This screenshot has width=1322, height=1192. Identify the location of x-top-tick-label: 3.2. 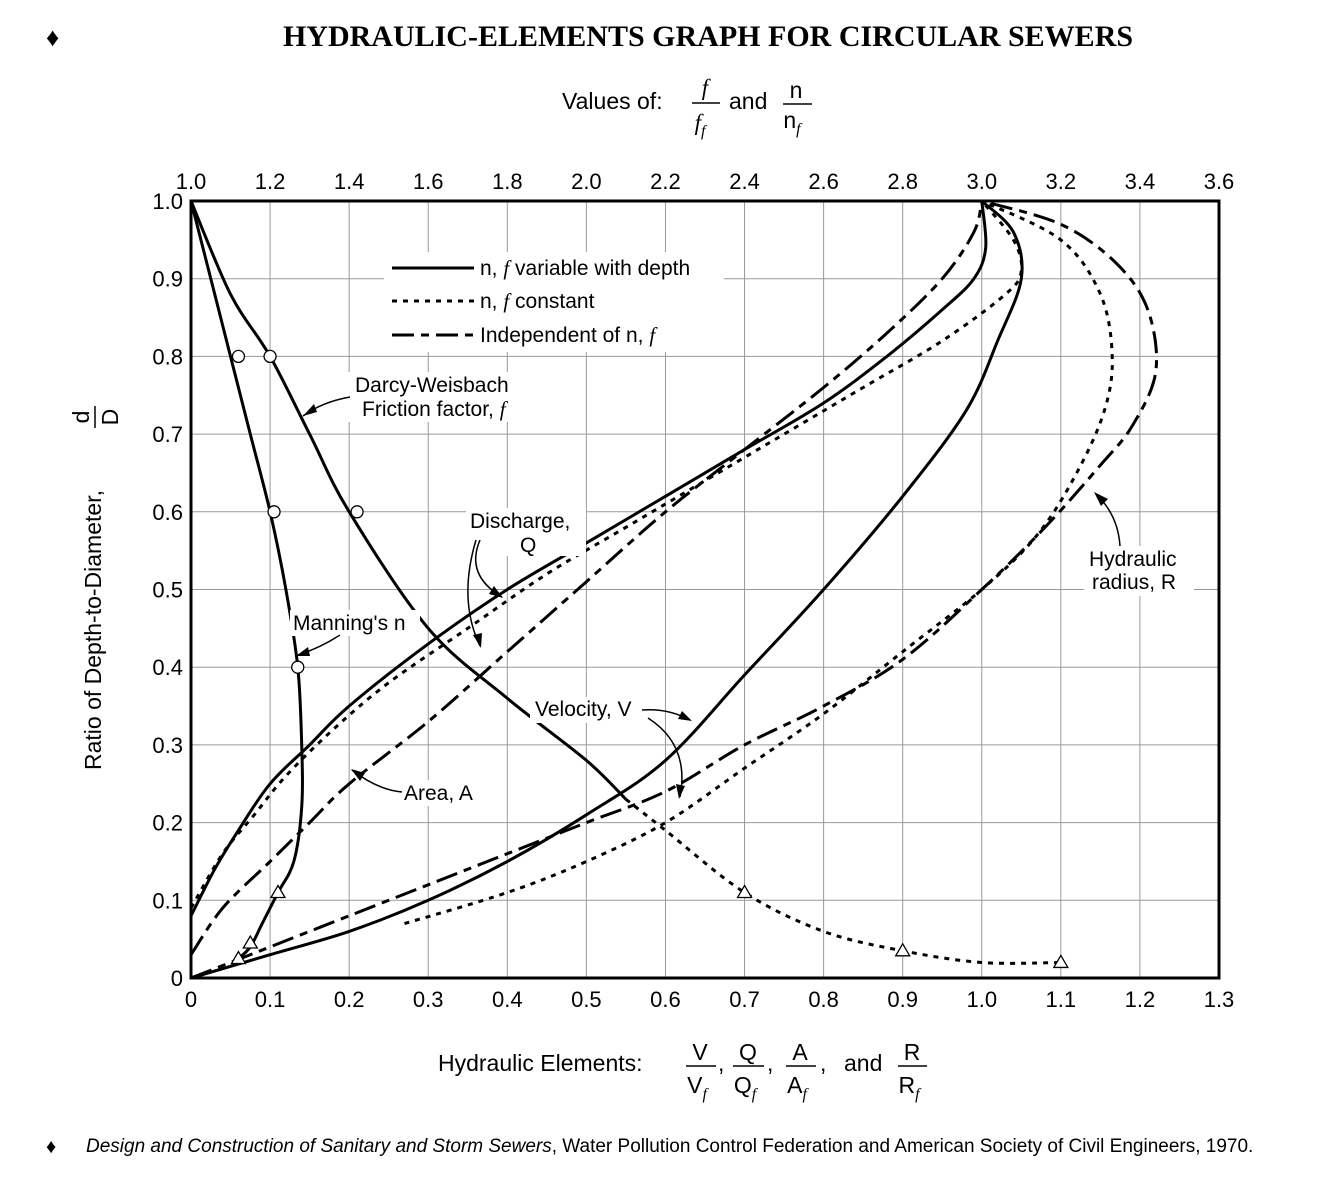
(1061, 181).